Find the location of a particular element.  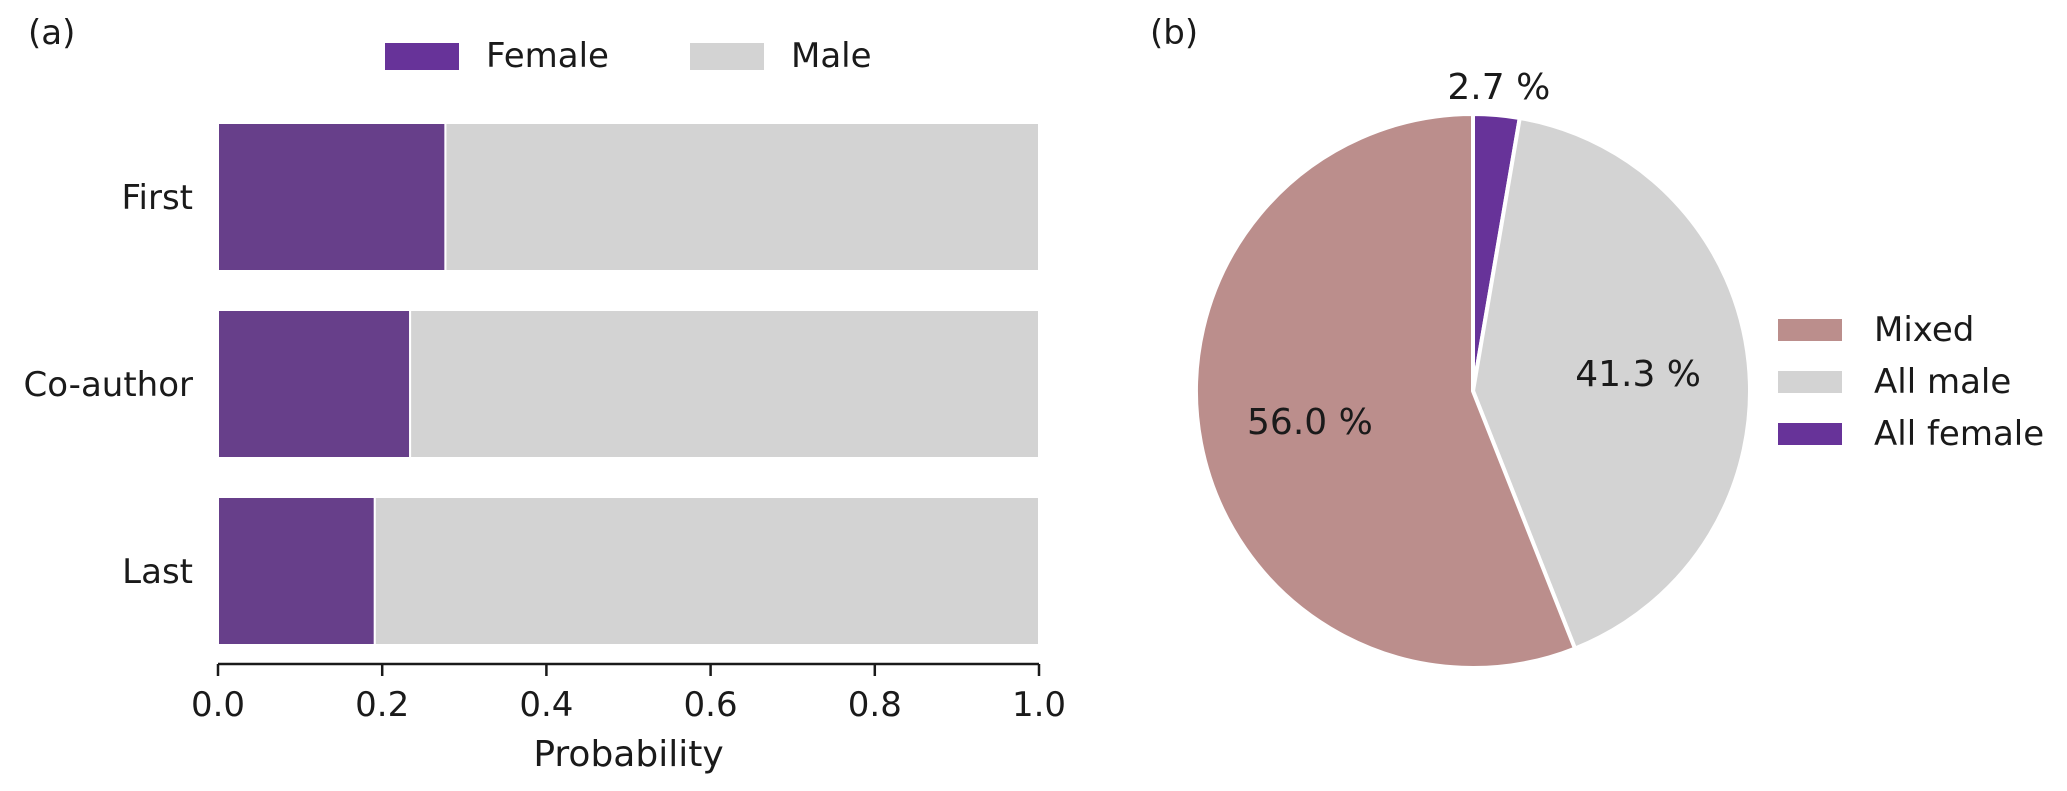

x-tick-label: 0.4 is located at coordinates (546, 705).